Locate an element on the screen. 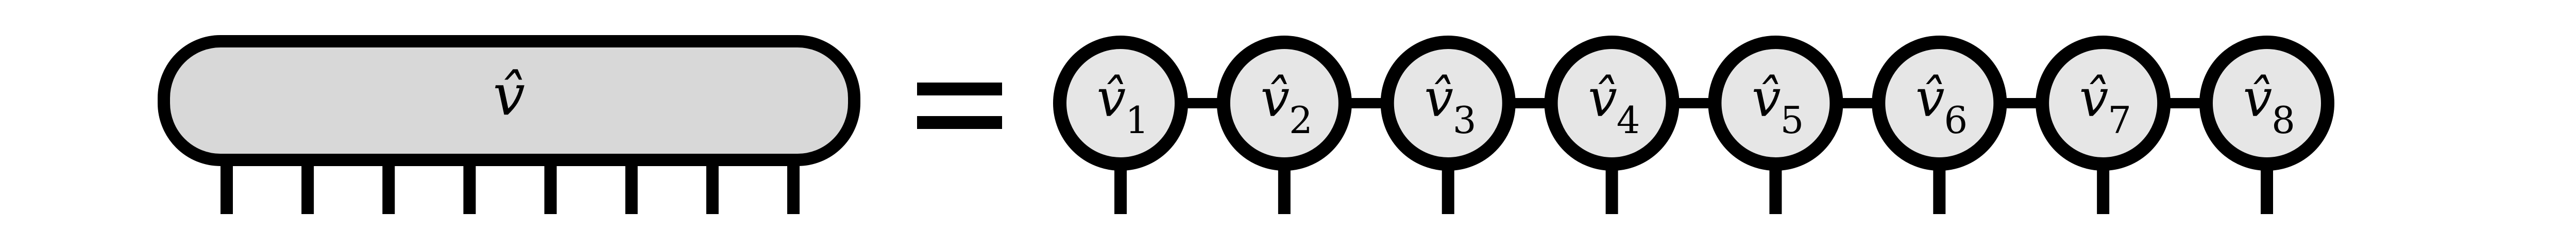 This screenshot has height=244, width=2576. mps-node: v̂1 is located at coordinates (1120, 103).